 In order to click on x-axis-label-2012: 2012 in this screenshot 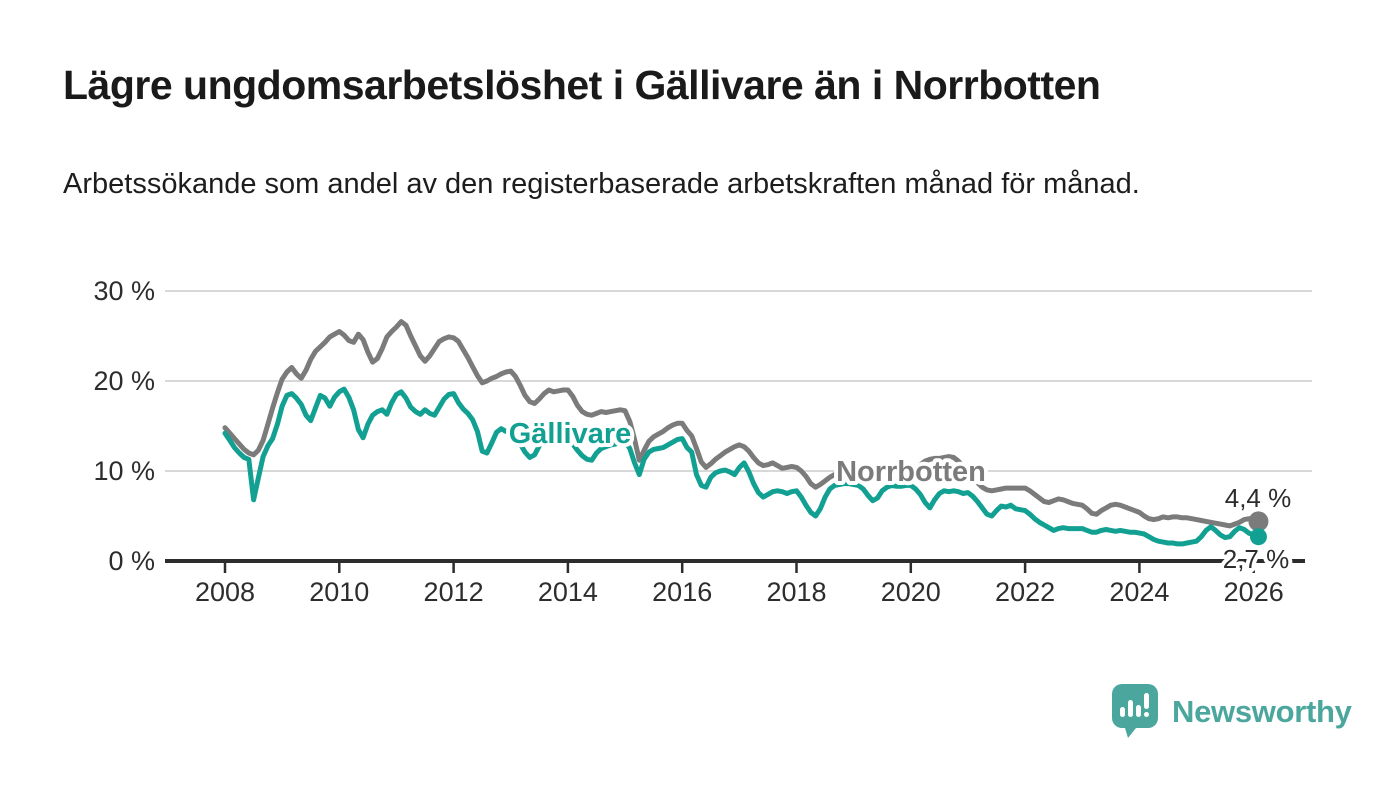, I will do `click(454, 592)`.